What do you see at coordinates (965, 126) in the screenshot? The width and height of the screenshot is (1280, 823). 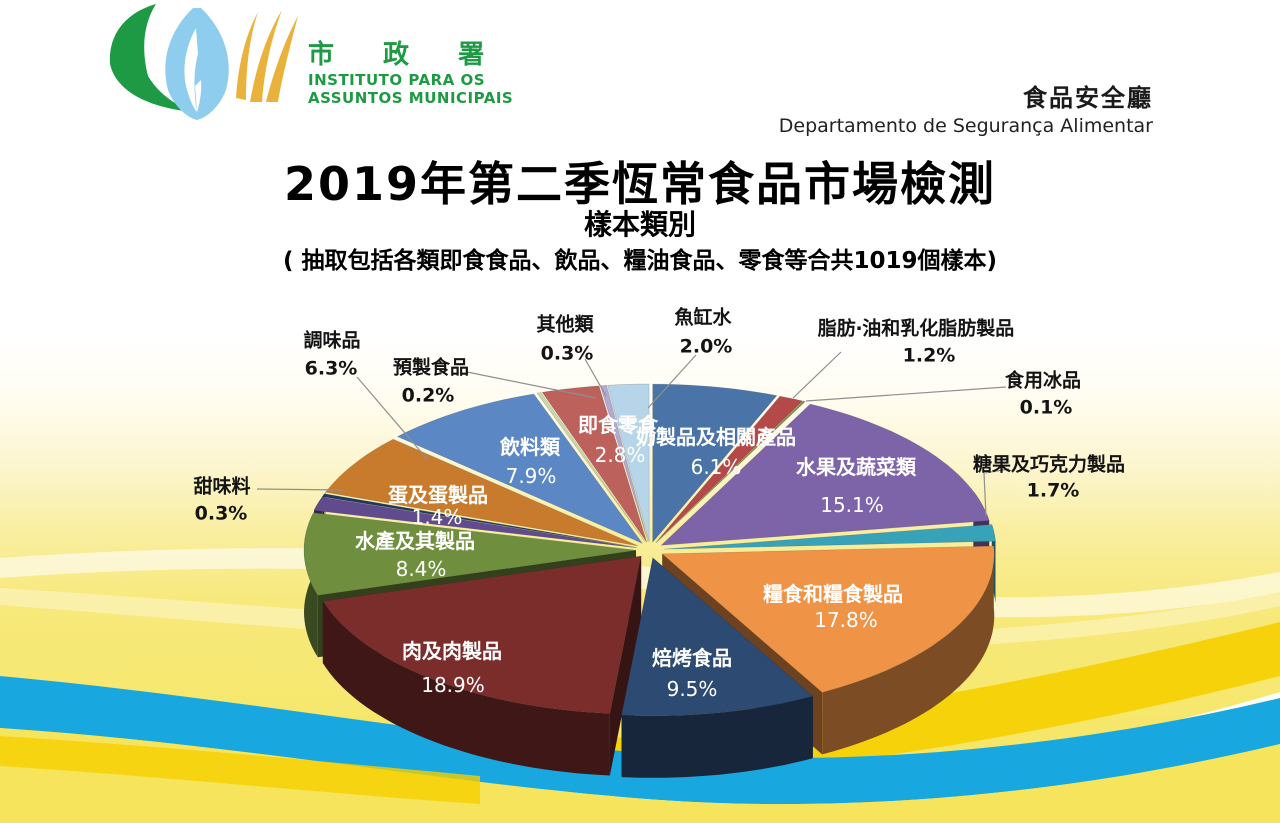 I see `department-name-pt: Departamento de Segurança Alimentar` at bounding box center [965, 126].